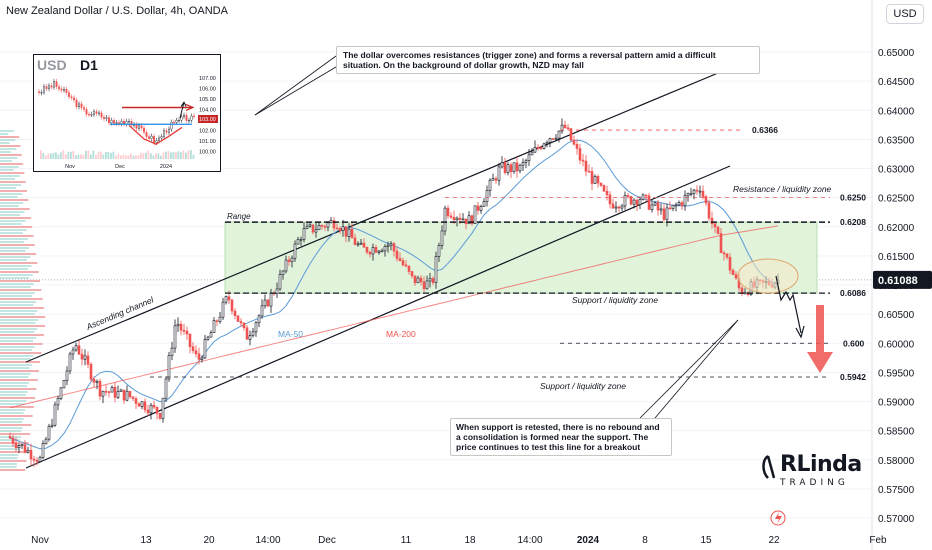 This screenshot has height=550, width=932. Describe the element at coordinates (905, 14) in the screenshot. I see `currency-selector: USD` at that location.